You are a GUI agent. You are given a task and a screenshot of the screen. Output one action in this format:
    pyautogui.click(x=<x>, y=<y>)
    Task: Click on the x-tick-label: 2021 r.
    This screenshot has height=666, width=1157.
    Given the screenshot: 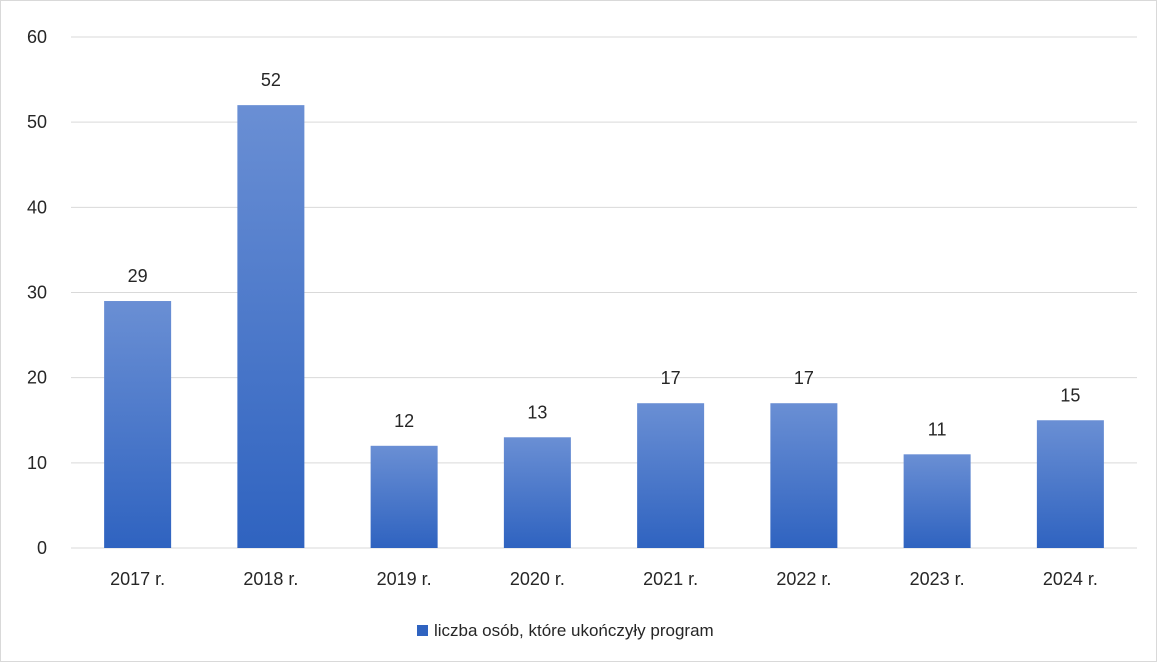 What is the action you would take?
    pyautogui.click(x=670, y=579)
    